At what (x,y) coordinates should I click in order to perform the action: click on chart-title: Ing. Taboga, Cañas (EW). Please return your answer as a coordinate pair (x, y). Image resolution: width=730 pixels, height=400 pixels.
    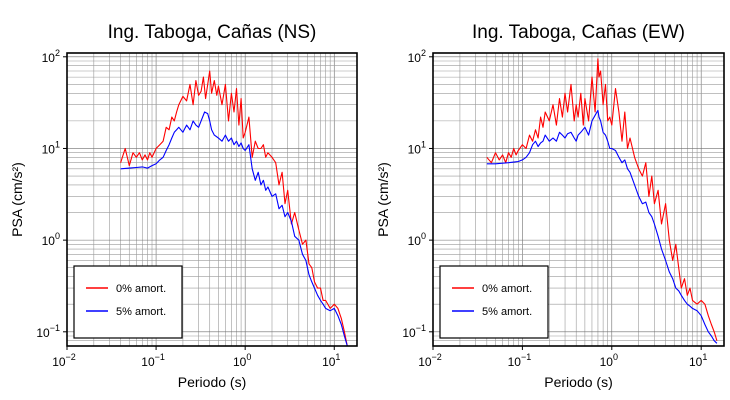
    Looking at the image, I should click on (578, 32).